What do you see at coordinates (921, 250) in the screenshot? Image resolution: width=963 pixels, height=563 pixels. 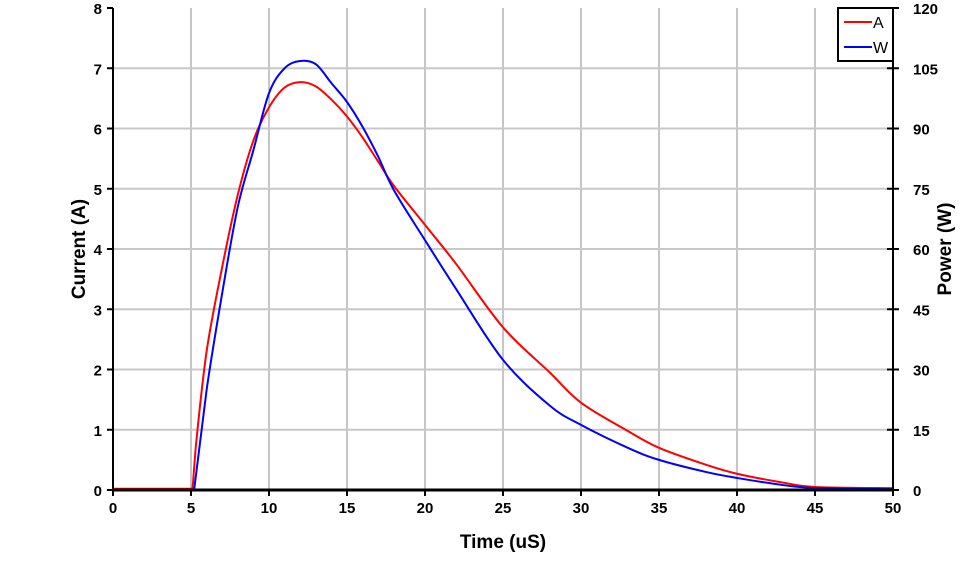 I see `y2-tick-label: 60` at bounding box center [921, 250].